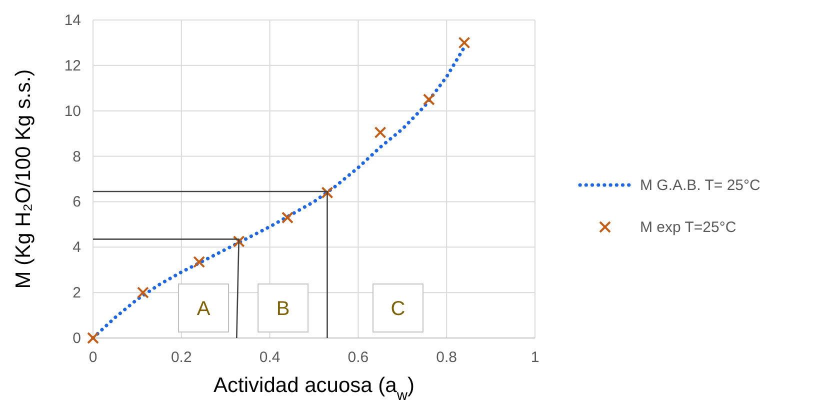  What do you see at coordinates (76, 157) in the screenshot?
I see `y-tick-label: 8` at bounding box center [76, 157].